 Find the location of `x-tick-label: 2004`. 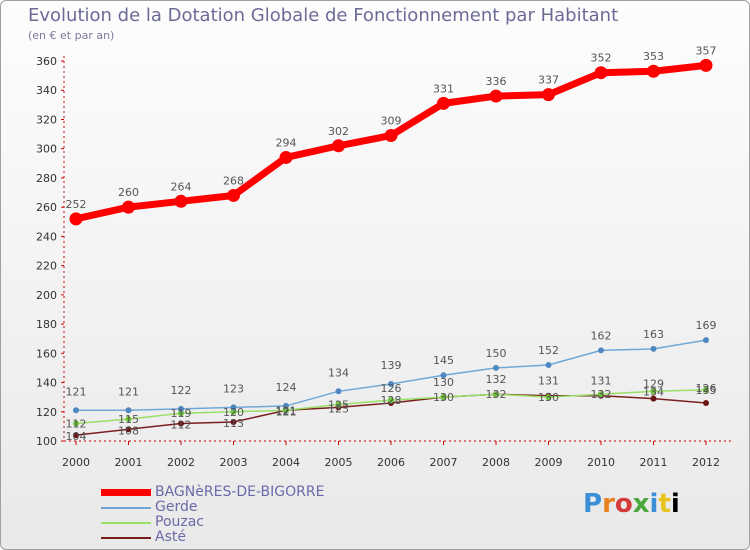

x-tick-label: 2004 is located at coordinates (286, 462).